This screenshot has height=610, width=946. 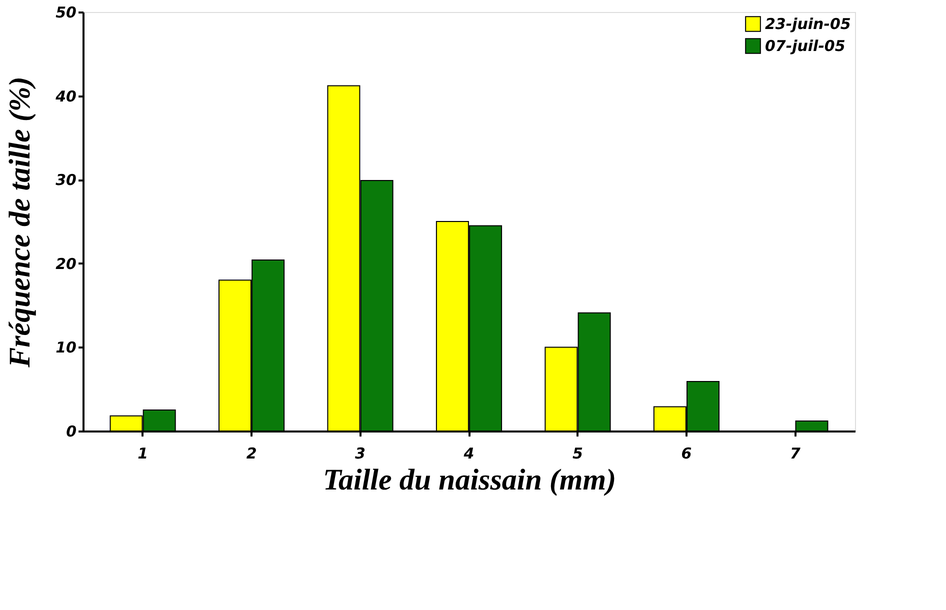 I want to click on y-tick-label: 0, so click(x=71, y=431).